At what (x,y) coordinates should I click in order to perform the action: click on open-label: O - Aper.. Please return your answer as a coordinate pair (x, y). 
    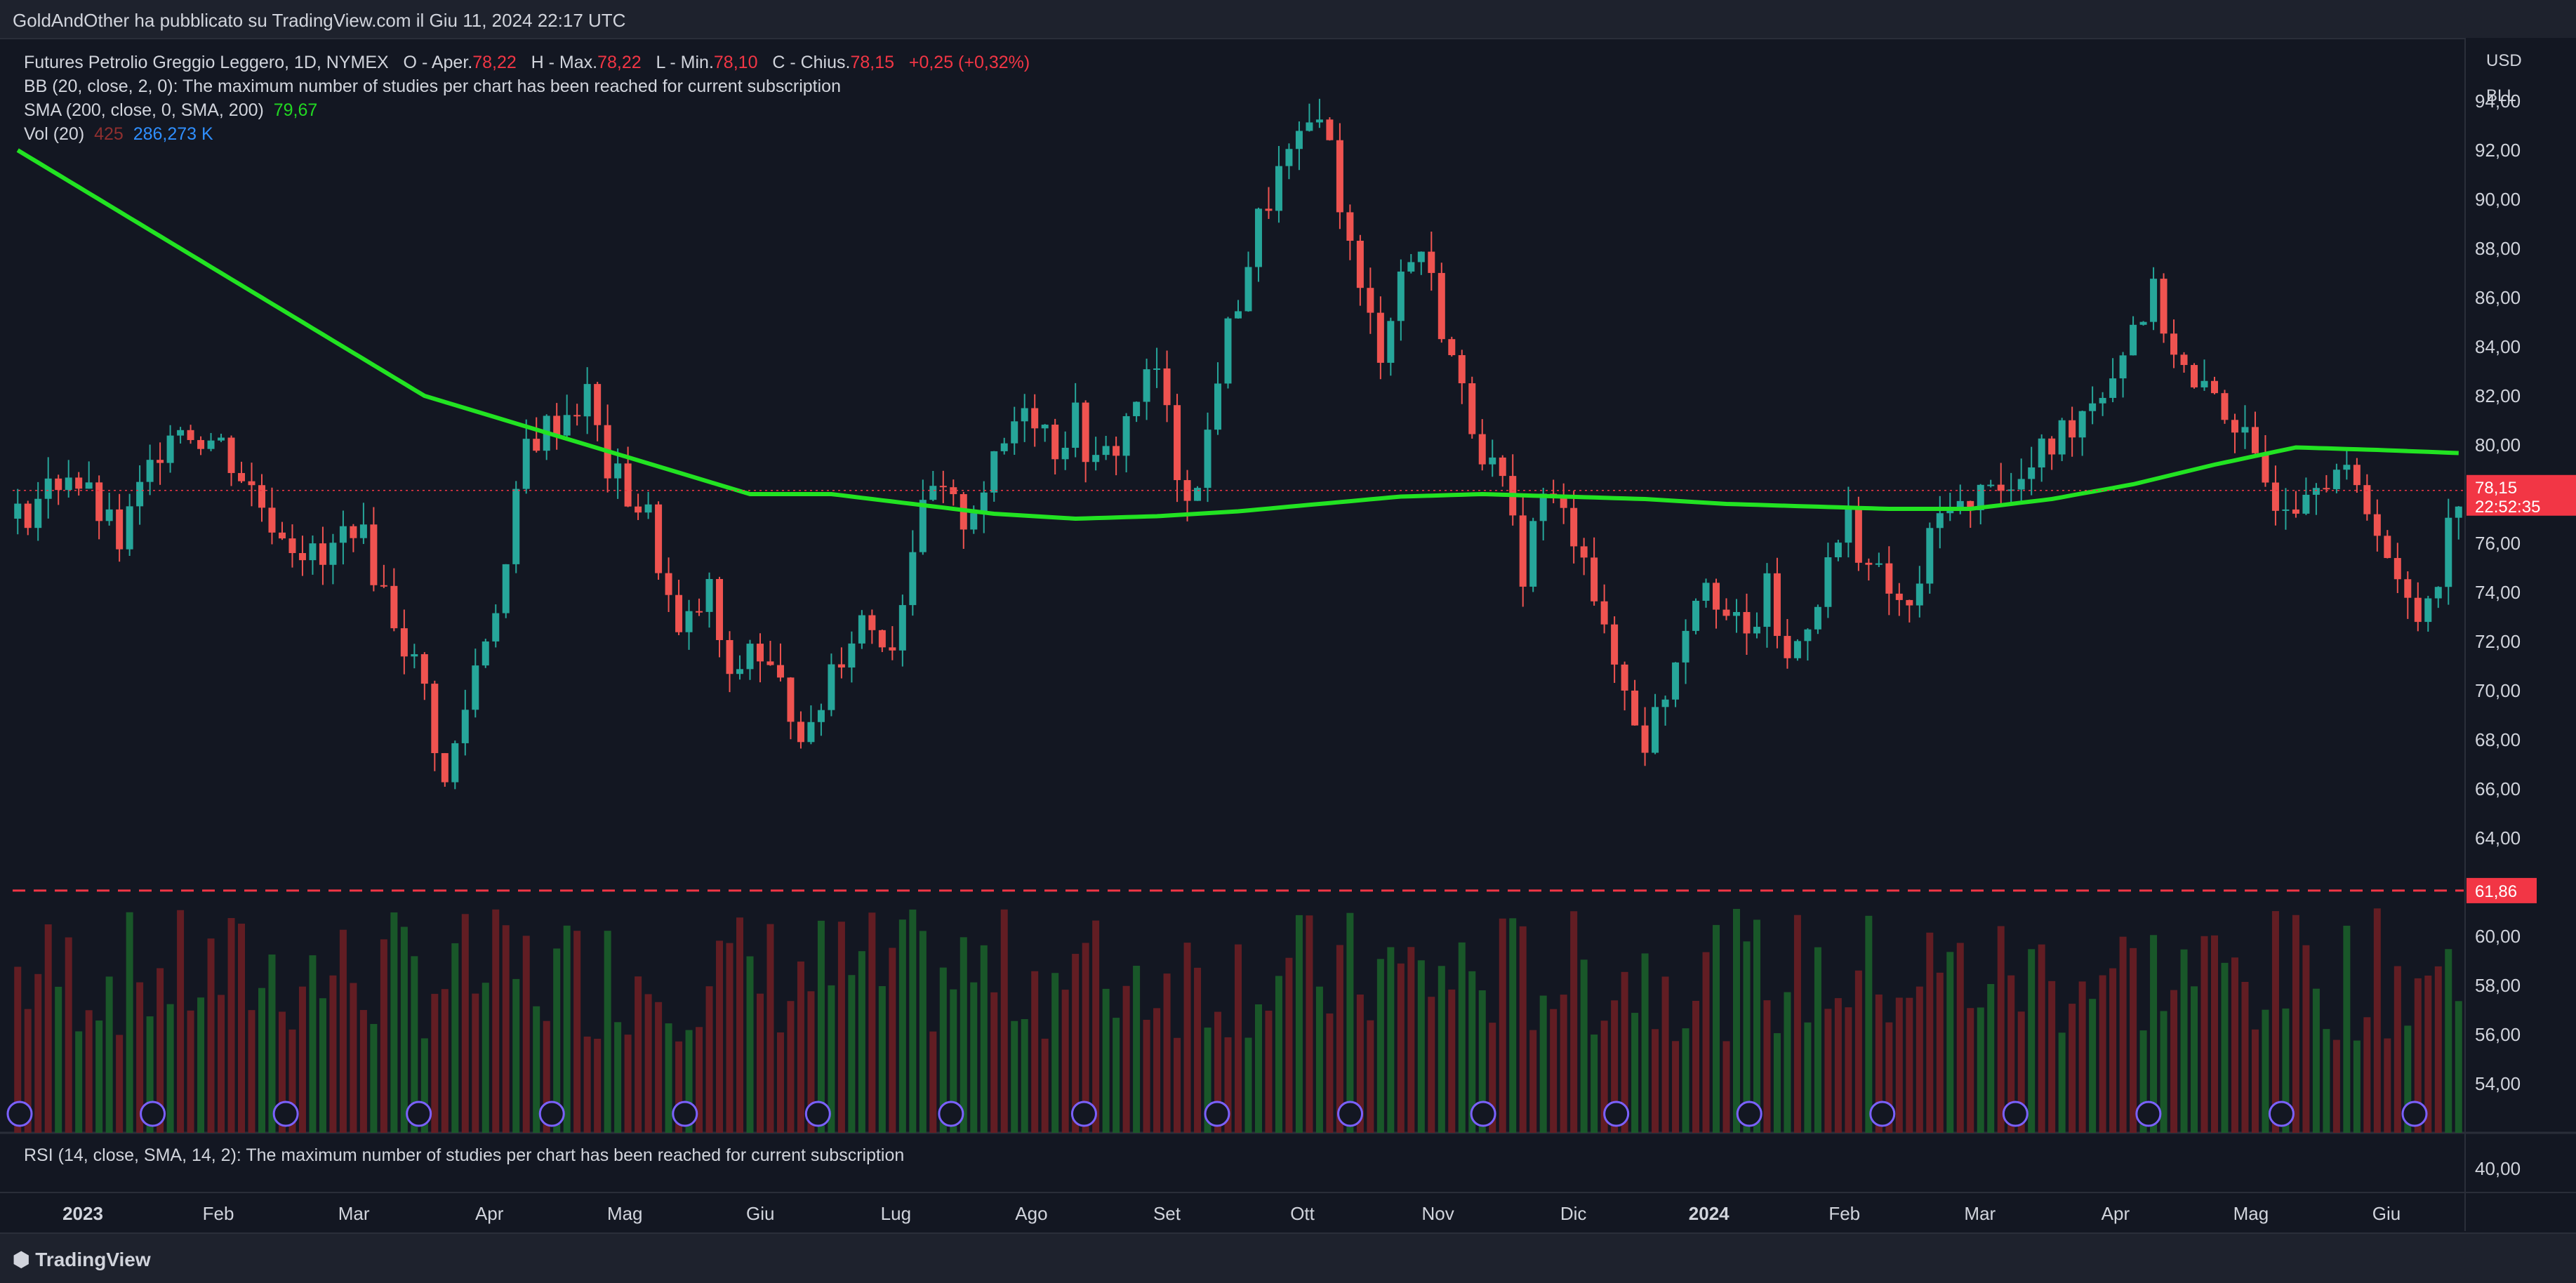
    Looking at the image, I should click on (438, 62).